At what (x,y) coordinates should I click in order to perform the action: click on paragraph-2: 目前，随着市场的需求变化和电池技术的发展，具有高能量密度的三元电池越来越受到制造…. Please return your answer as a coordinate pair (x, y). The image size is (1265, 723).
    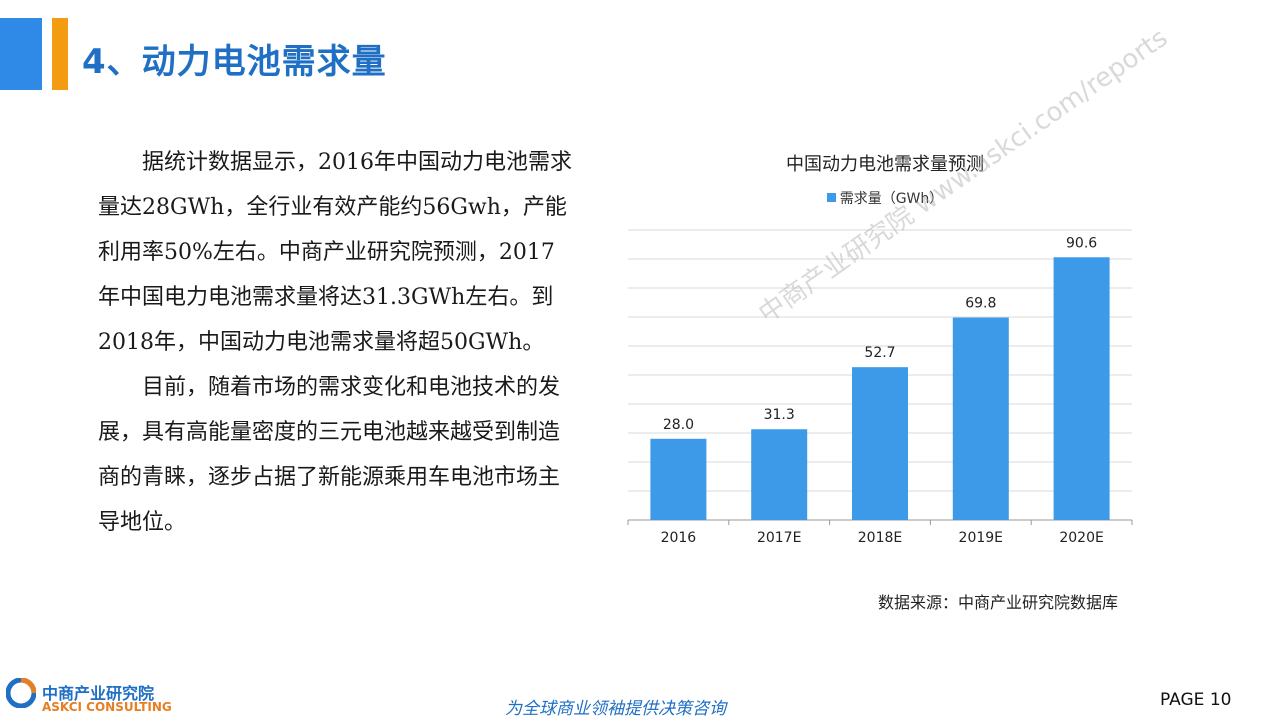
    Looking at the image, I should click on (329, 455).